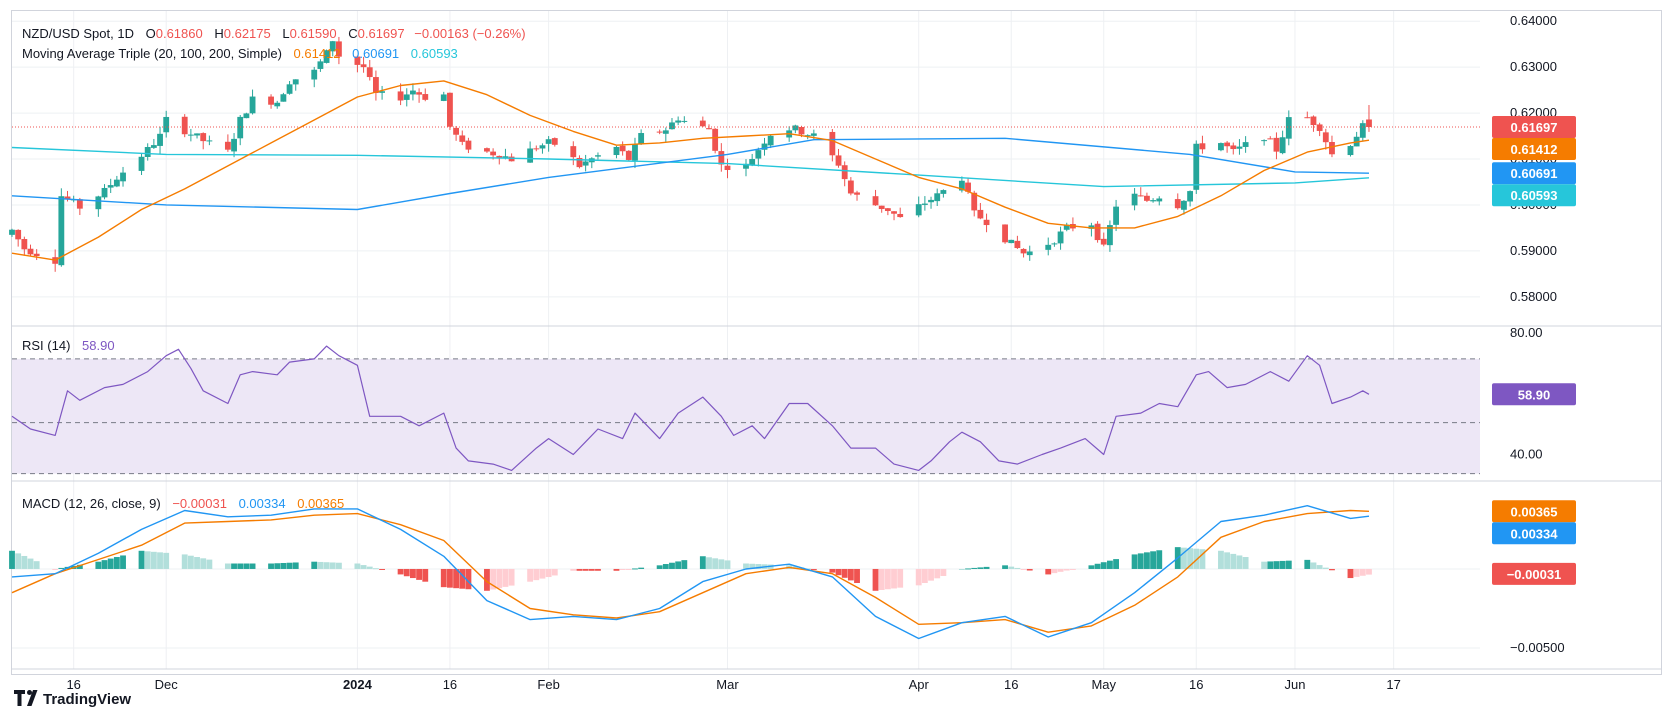 This screenshot has width=1674, height=718. Describe the element at coordinates (746, 416) in the screenshot. I see `rsi-band-fill` at that location.